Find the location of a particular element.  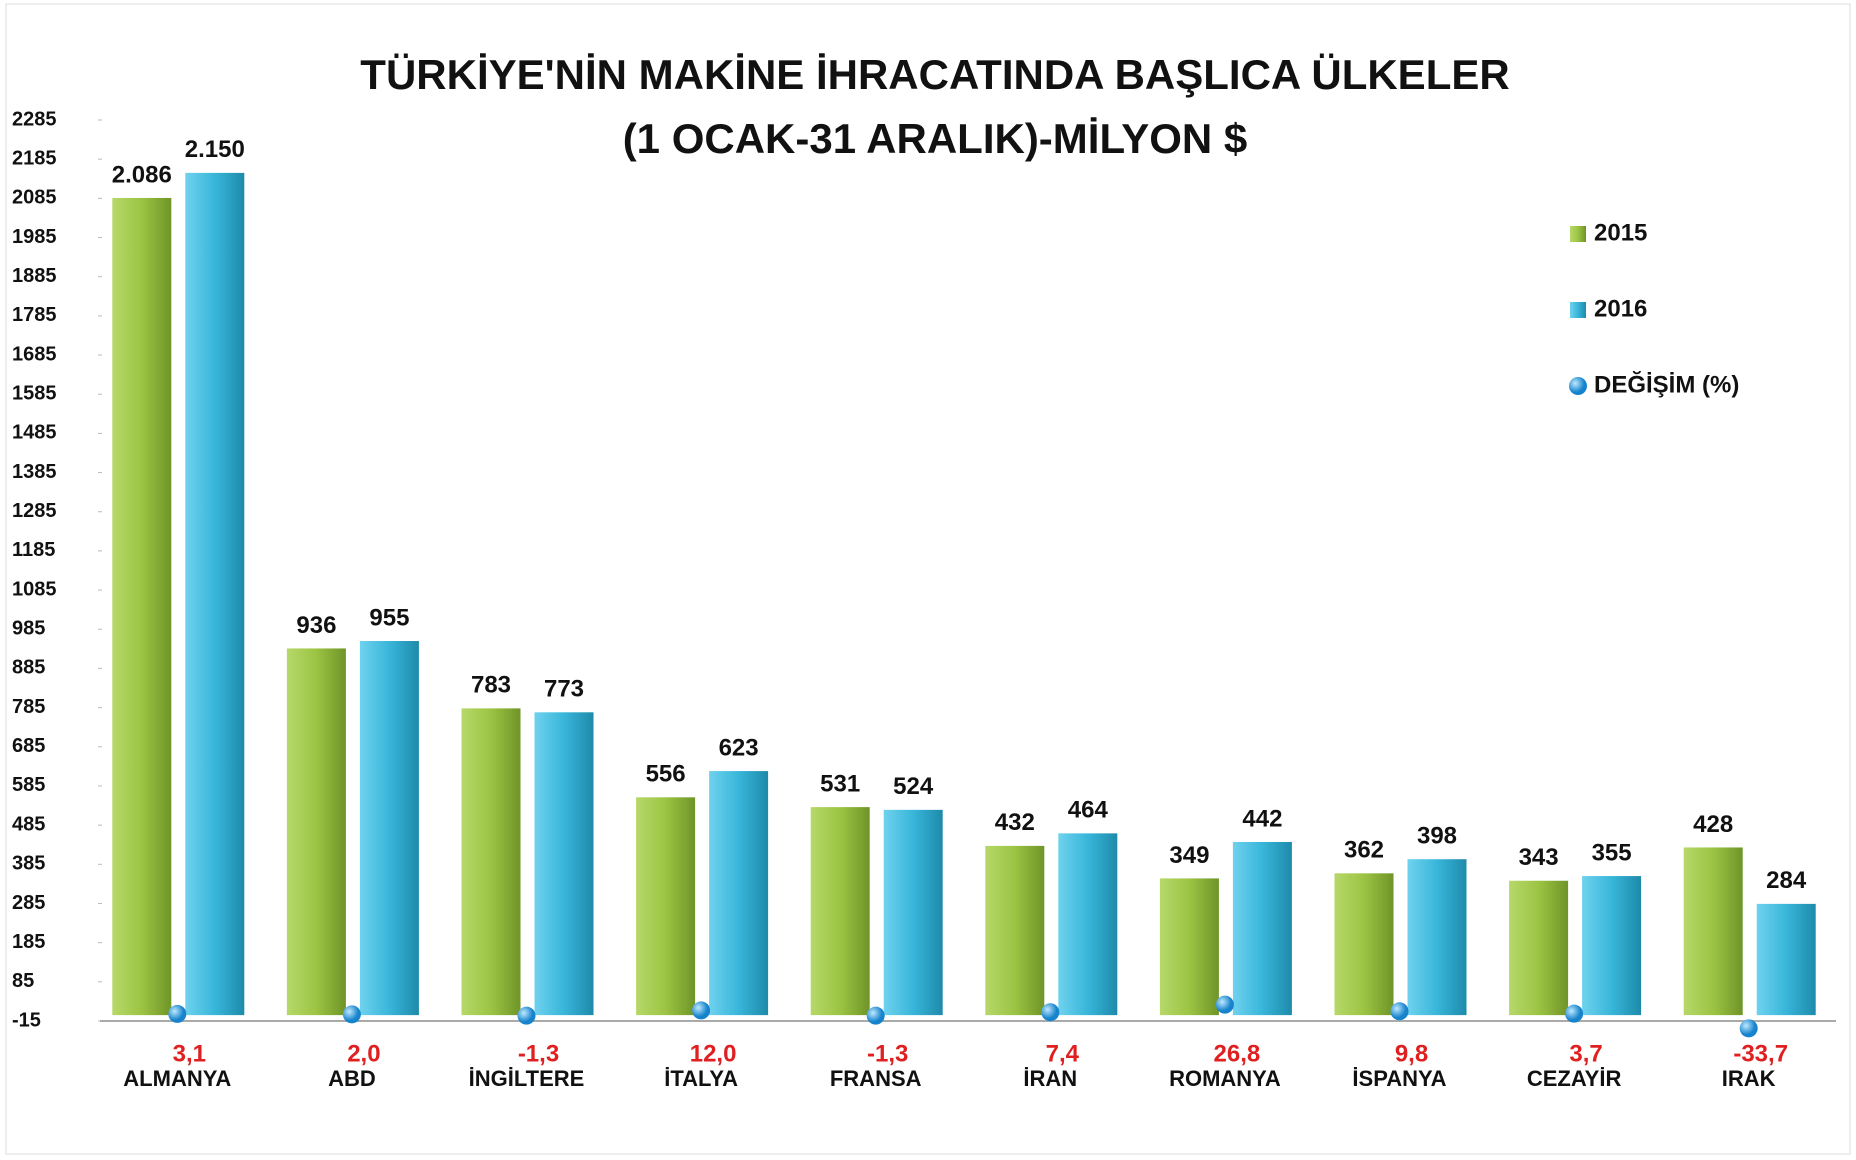

change-label: 7,4 is located at coordinates (1063, 1053).